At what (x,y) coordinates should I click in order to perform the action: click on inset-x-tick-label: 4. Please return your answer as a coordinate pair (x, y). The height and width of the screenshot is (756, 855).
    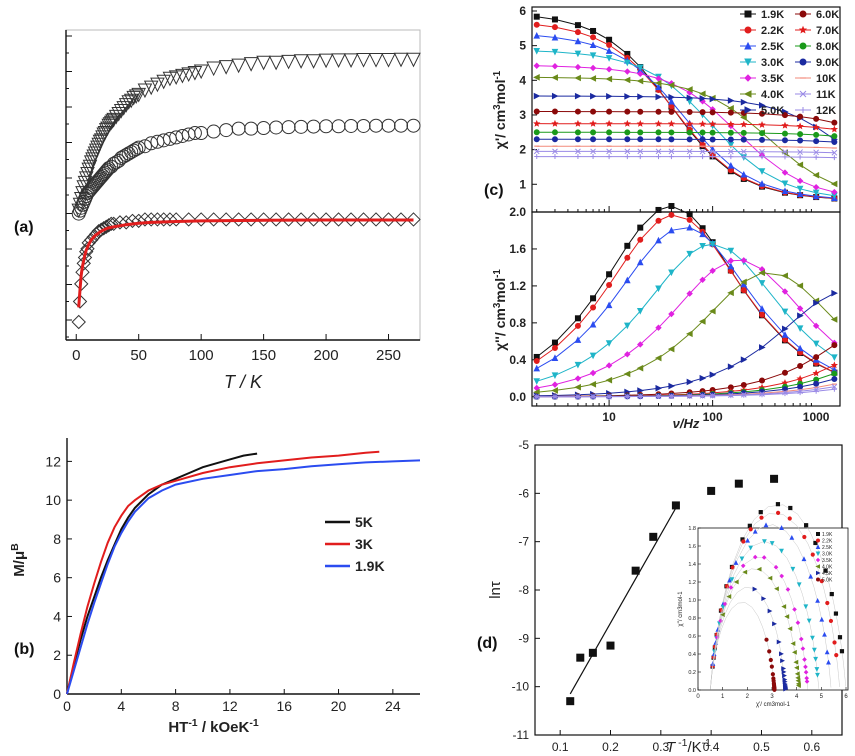
    Looking at the image, I should click on (797, 697).